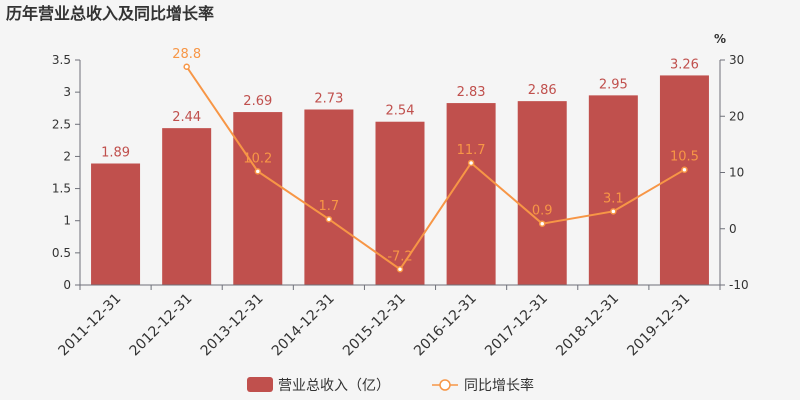 This screenshot has height=400, width=800. What do you see at coordinates (67, 221) in the screenshot?
I see `left-axis-tick-label: 1` at bounding box center [67, 221].